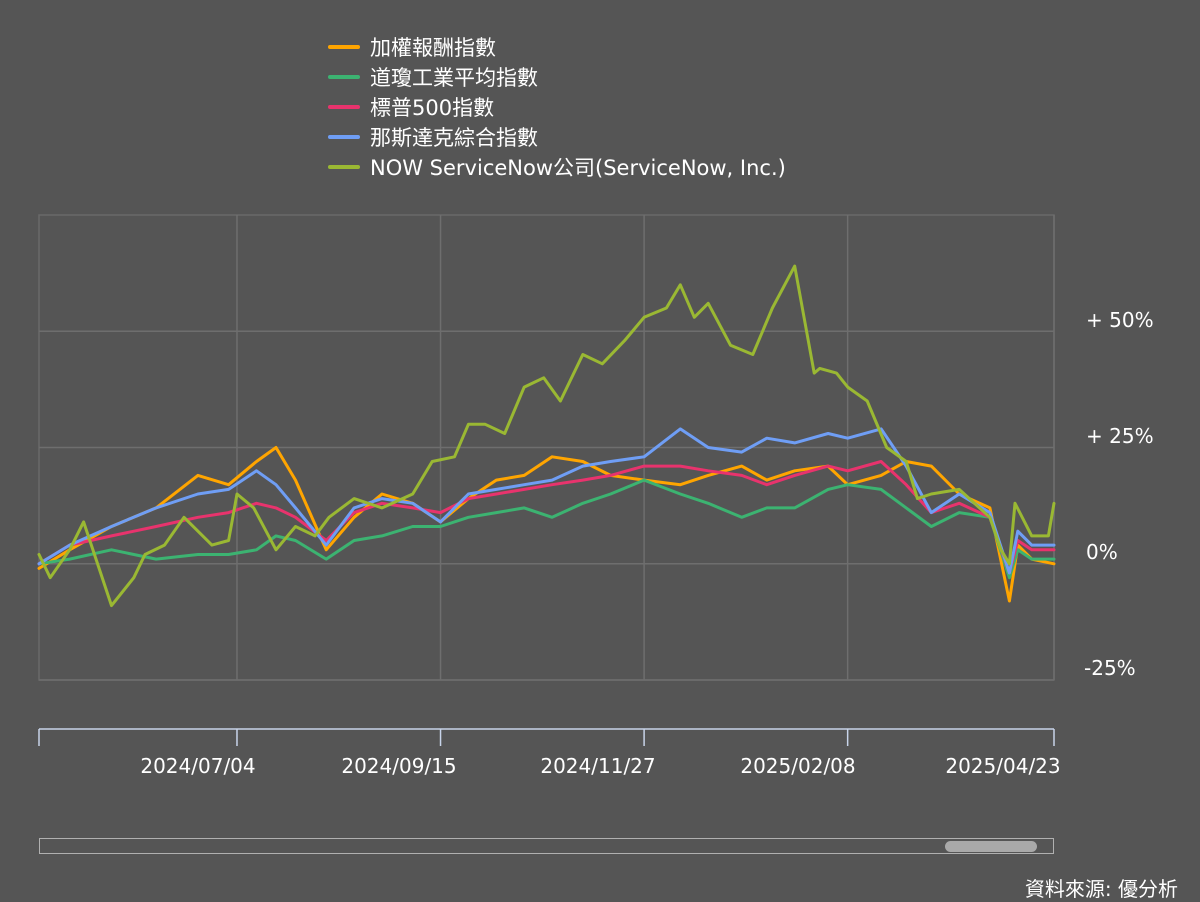 Image resolution: width=1200 pixels, height=902 pixels. I want to click on scrollbar-thumb, so click(991, 846).